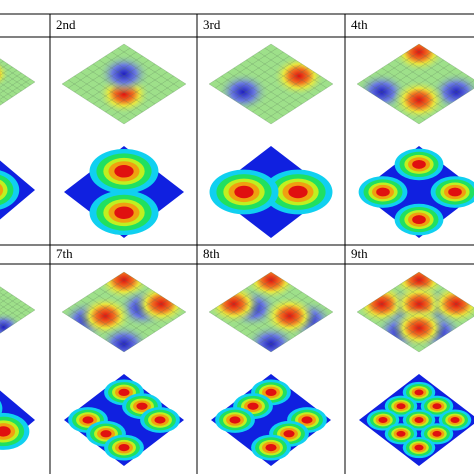  What do you see at coordinates (66, 24) in the screenshot?
I see `column-header: 2nd` at bounding box center [66, 24].